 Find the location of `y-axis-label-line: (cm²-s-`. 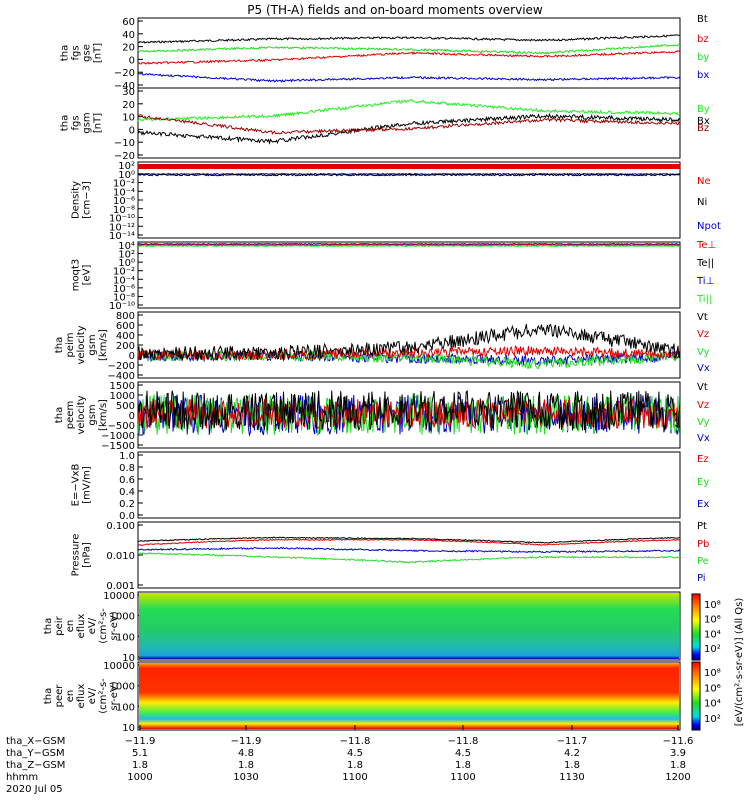

y-axis-label-line: (cm²-s- is located at coordinates (103, 696).